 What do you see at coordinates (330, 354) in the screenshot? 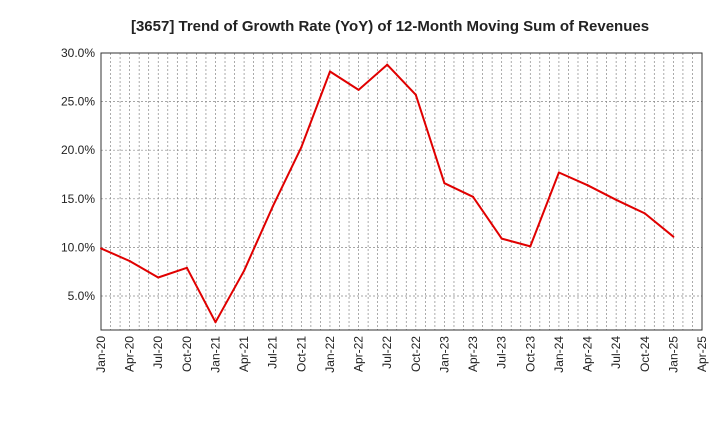
I see `x-tick-label: Jan-22` at bounding box center [330, 354].